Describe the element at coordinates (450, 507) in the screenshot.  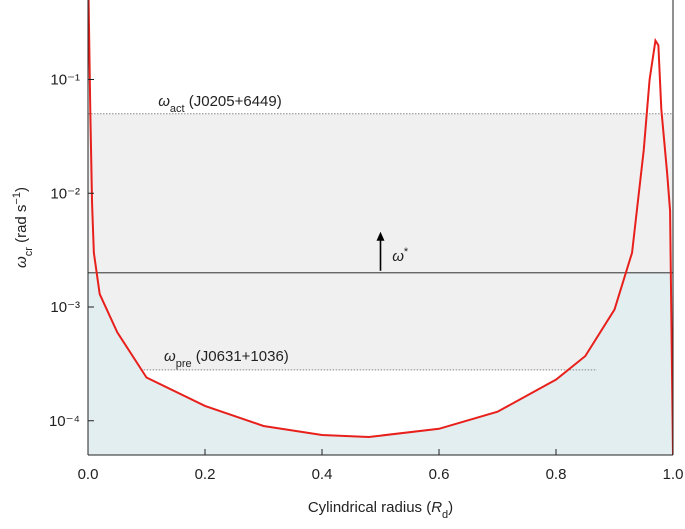
I see `x-axis-label-part: )` at that location.